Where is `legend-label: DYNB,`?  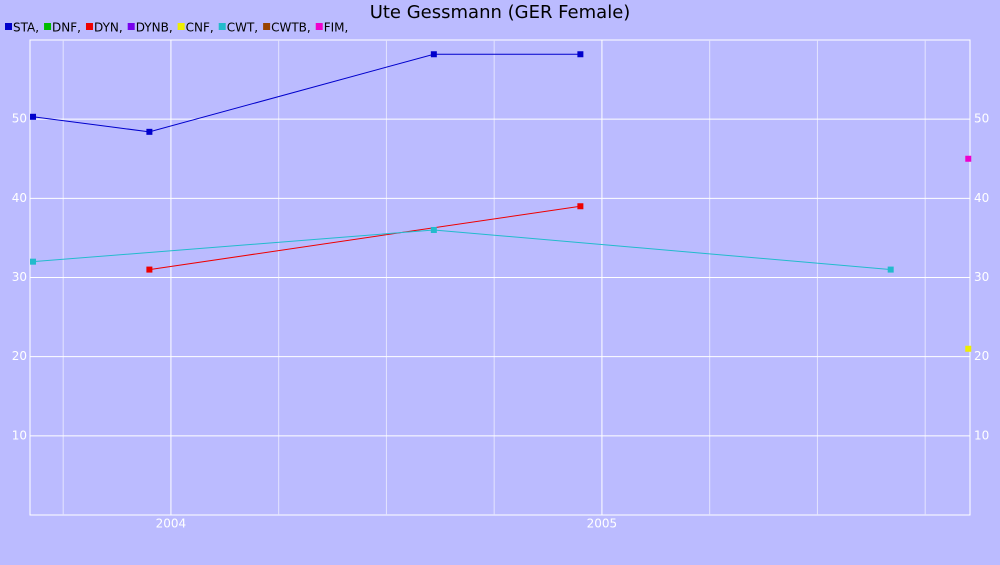
legend-label: DYNB, is located at coordinates (154, 28).